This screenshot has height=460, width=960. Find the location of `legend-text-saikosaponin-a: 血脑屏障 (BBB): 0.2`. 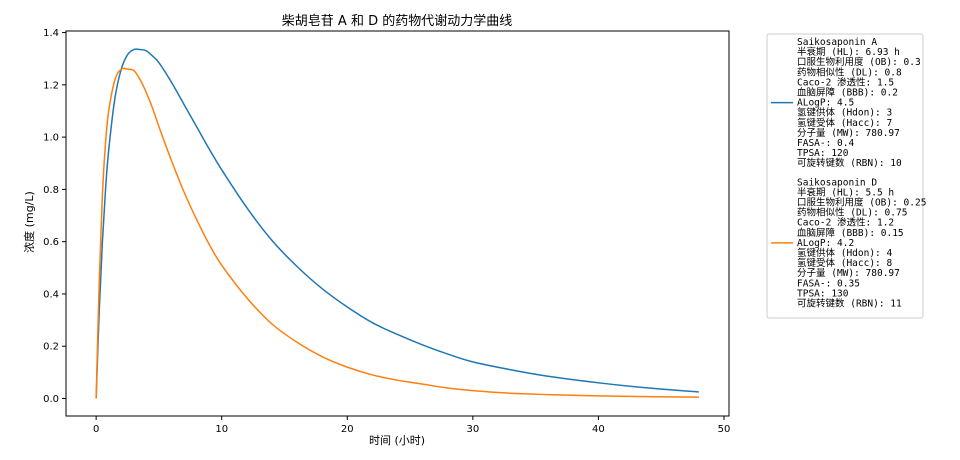

legend-text-saikosaponin-a: 血脑屏障 (BBB): 0.2 is located at coordinates (847, 93).